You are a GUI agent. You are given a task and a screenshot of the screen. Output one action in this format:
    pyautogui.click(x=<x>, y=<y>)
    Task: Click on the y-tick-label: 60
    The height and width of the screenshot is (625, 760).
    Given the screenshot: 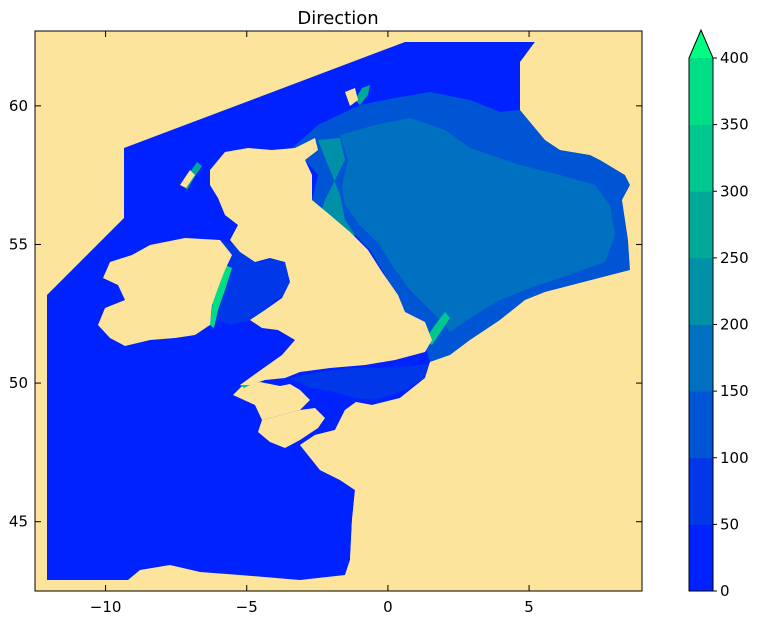 What is the action you would take?
    pyautogui.click(x=18, y=106)
    